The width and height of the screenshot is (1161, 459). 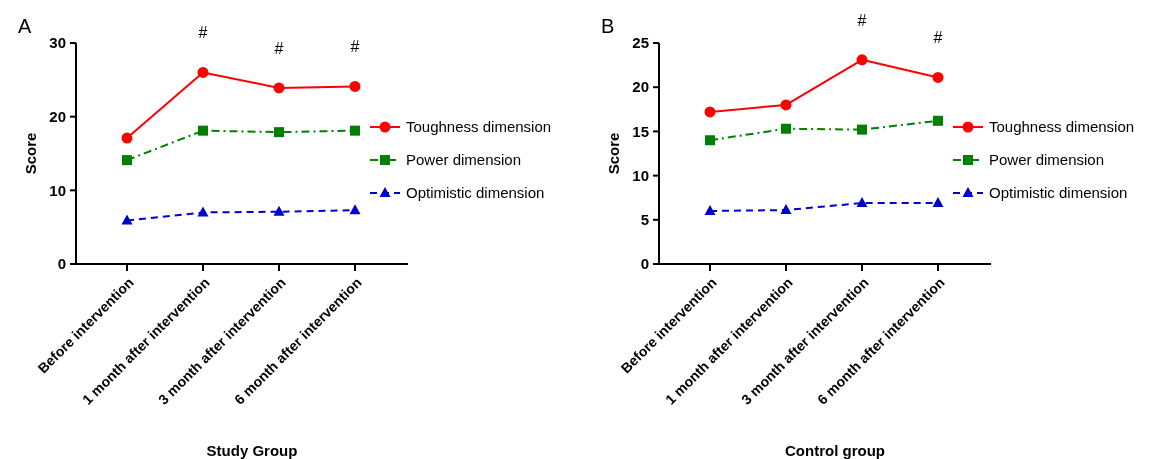 I want to click on y-tick-label: 30, so click(x=57, y=43).